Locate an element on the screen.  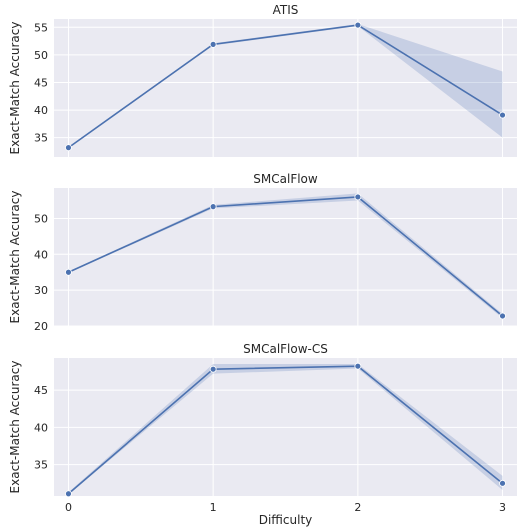
chart-title: SMCalFlow-CS is located at coordinates (285, 349).